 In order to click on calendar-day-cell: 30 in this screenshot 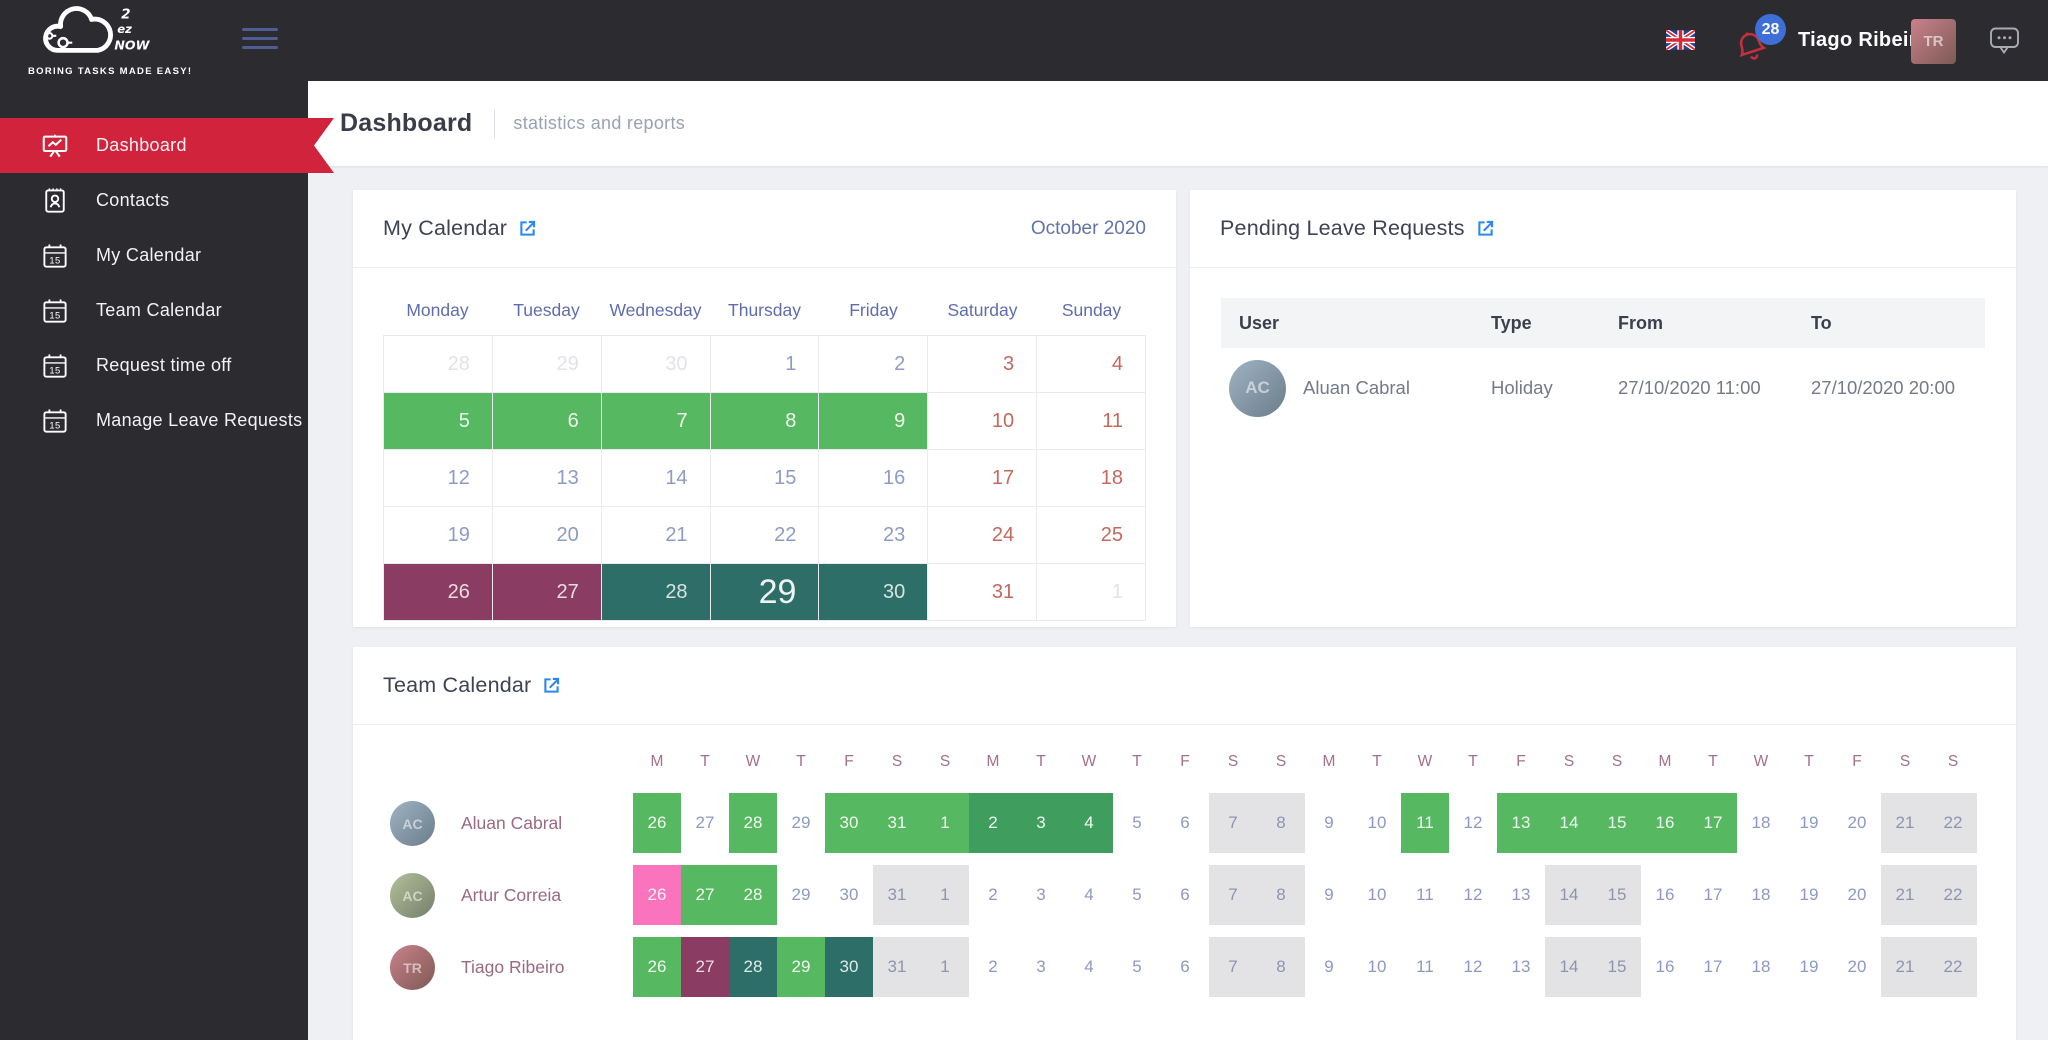, I will do `click(656, 364)`.